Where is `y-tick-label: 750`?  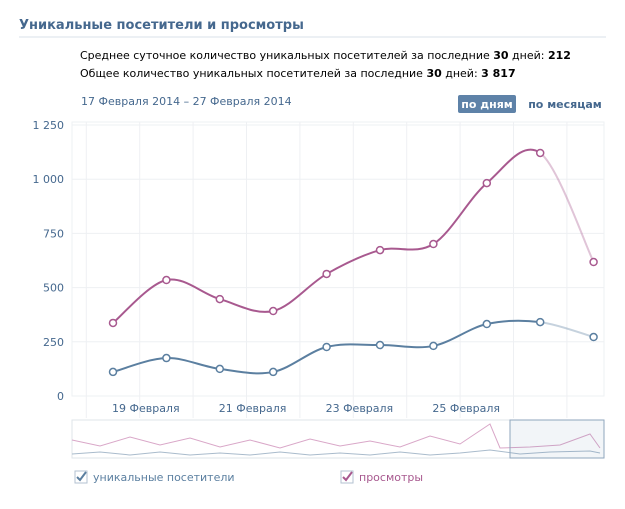 y-tick-label: 750 is located at coordinates (53, 233).